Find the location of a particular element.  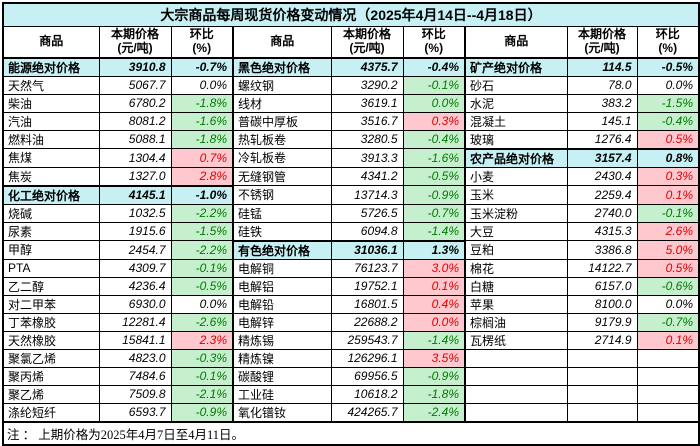

change-cell: 0.1% is located at coordinates (434, 286).